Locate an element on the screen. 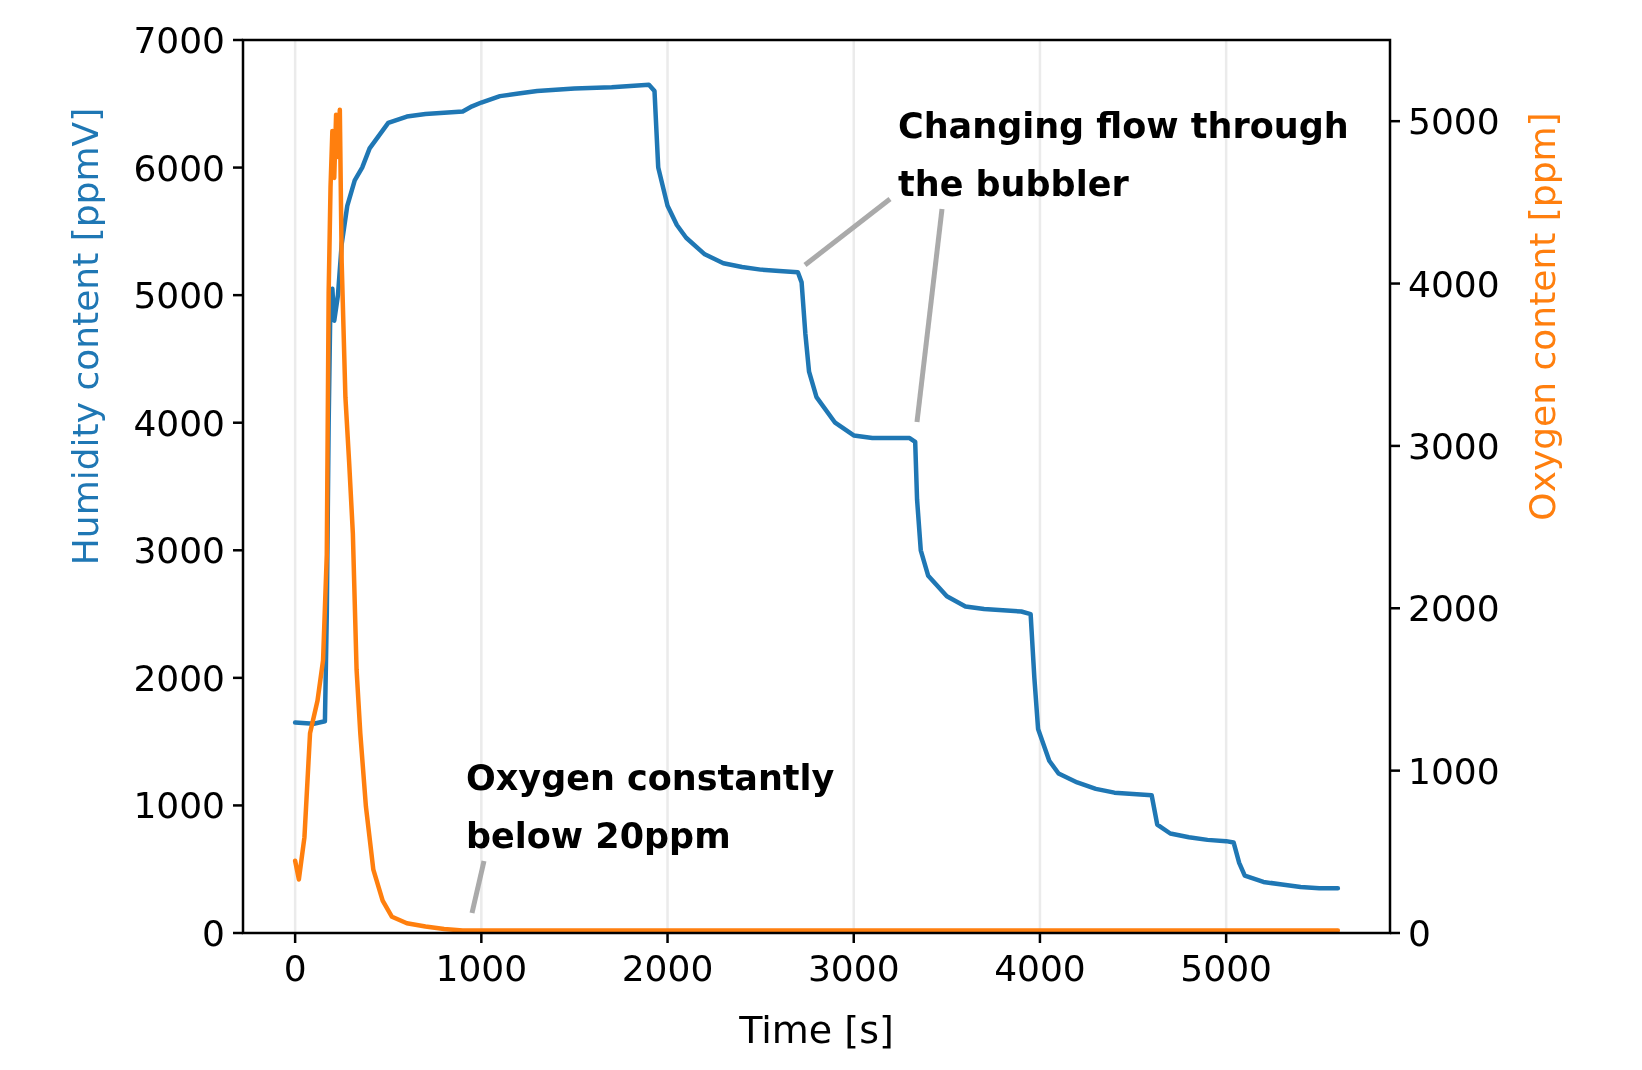  x-tick-label: 2000 is located at coordinates (667, 968).